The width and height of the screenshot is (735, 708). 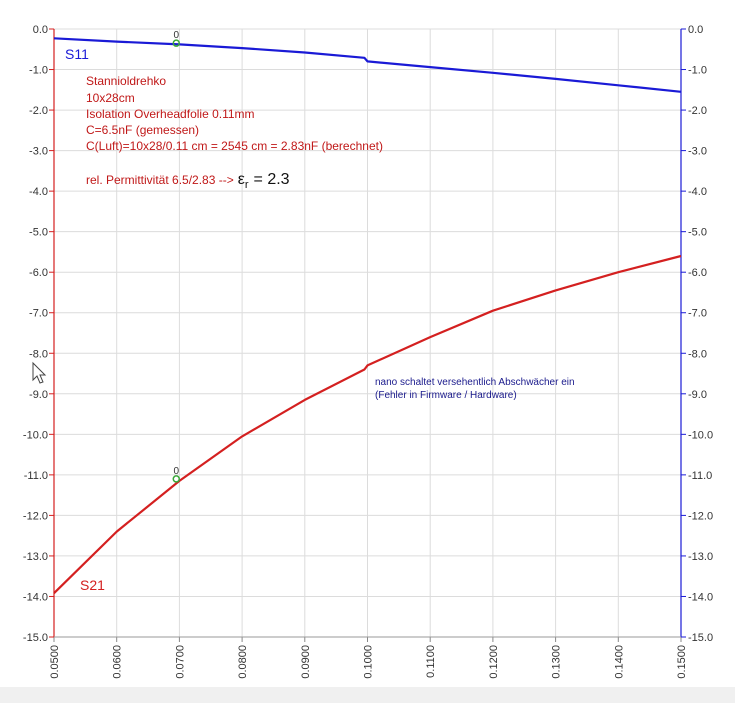 I want to click on y-right-tick-label: -13.0, so click(x=700, y=557).